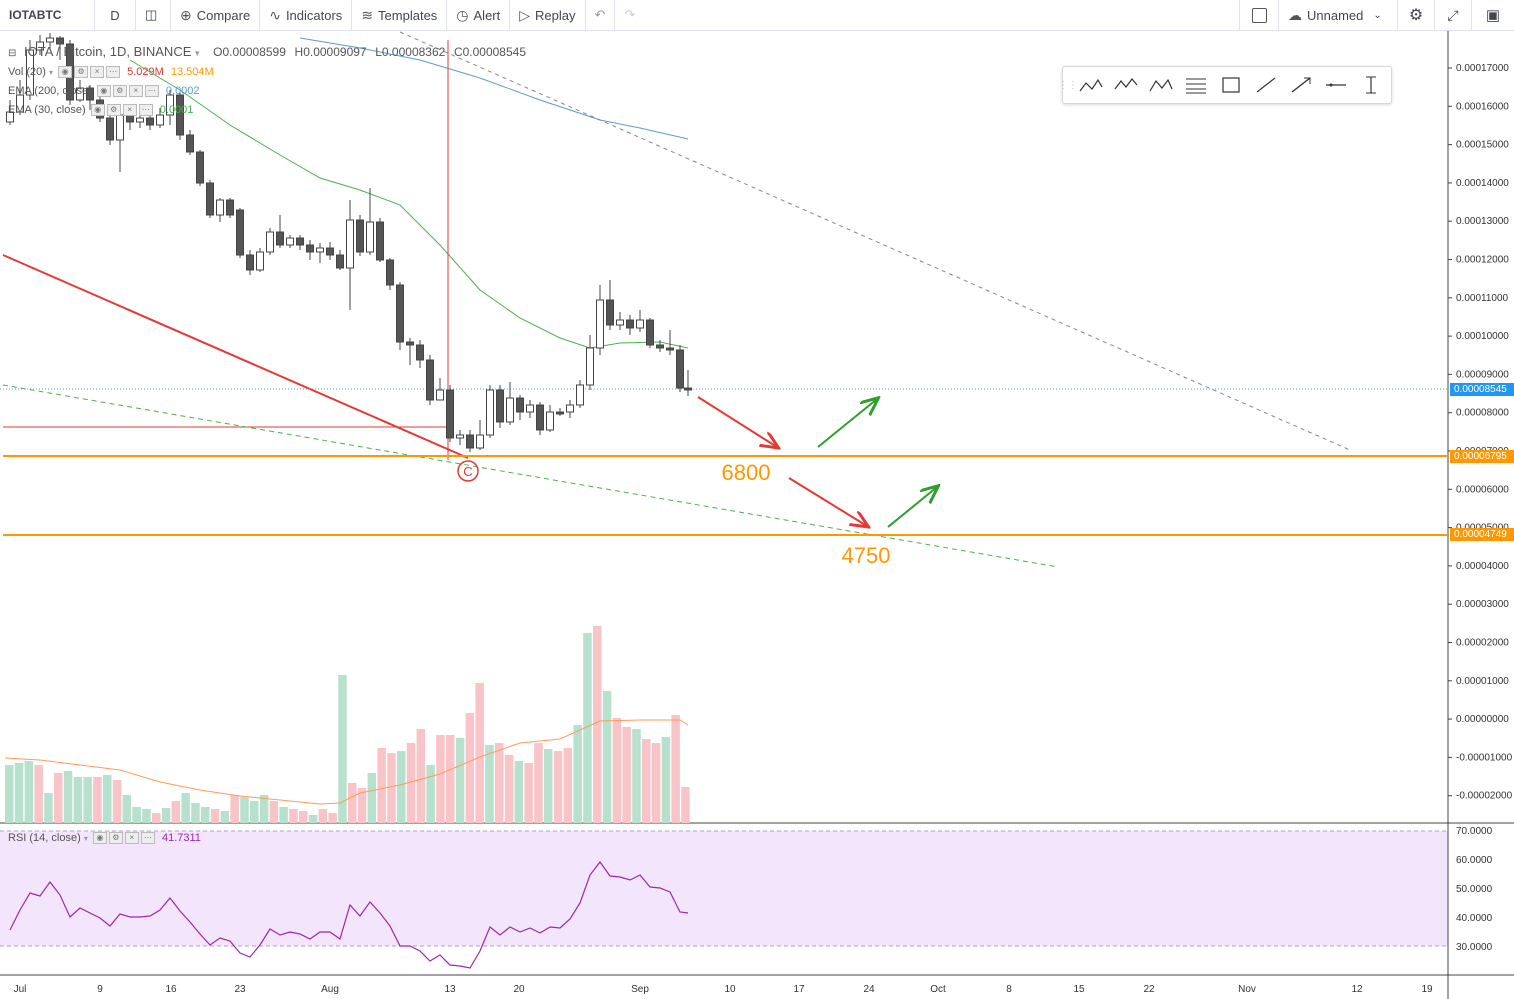  Describe the element at coordinates (400, 15) in the screenshot. I see `templates-button: ≋ Templates` at that location.